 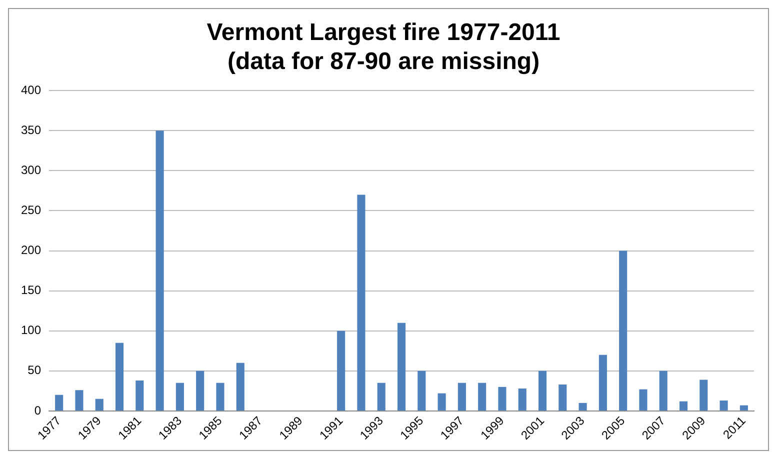 I want to click on y-tick-label: 200, so click(x=31, y=250).